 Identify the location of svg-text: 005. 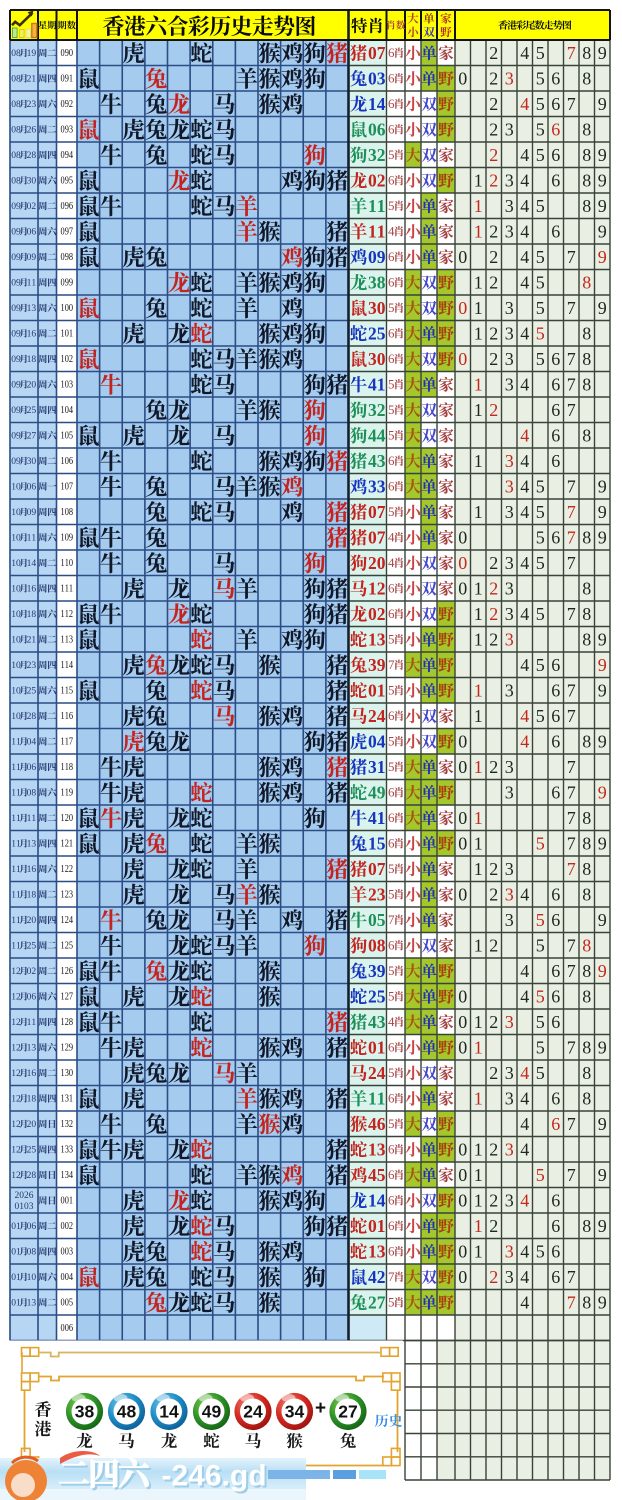
(67, 1303).